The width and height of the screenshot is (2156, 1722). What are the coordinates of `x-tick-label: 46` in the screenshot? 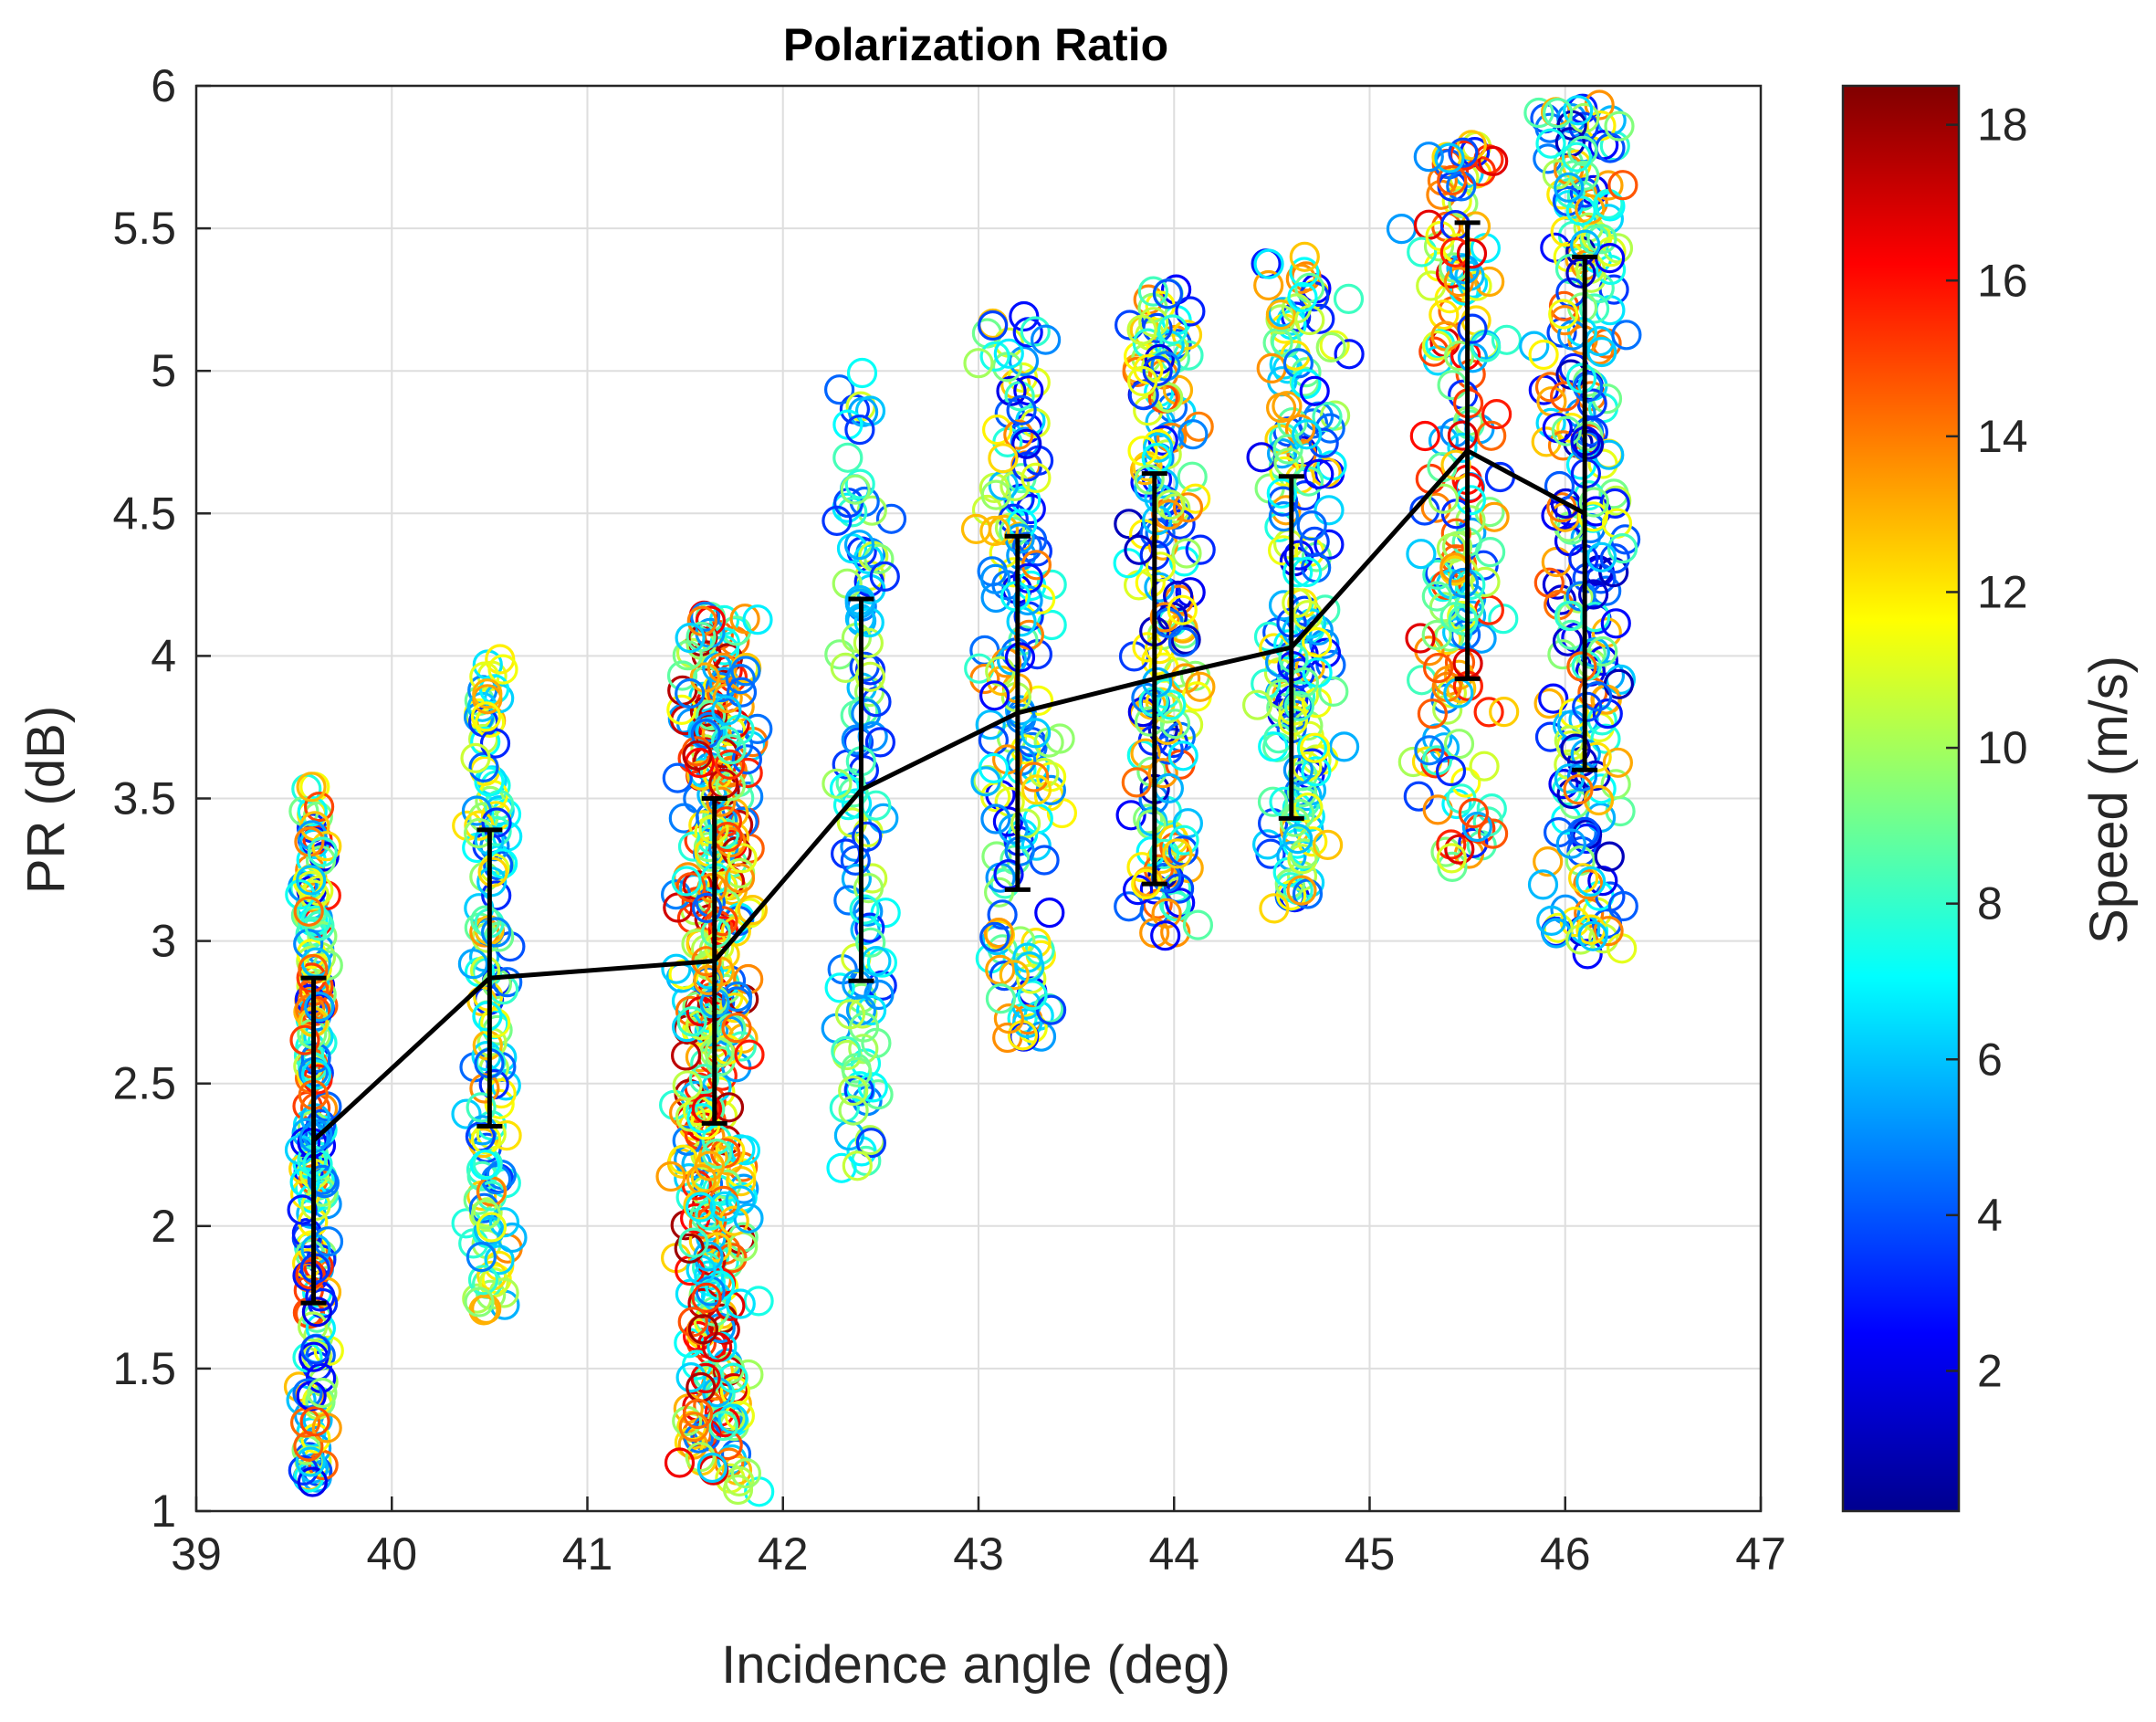 It's located at (1565, 1554).